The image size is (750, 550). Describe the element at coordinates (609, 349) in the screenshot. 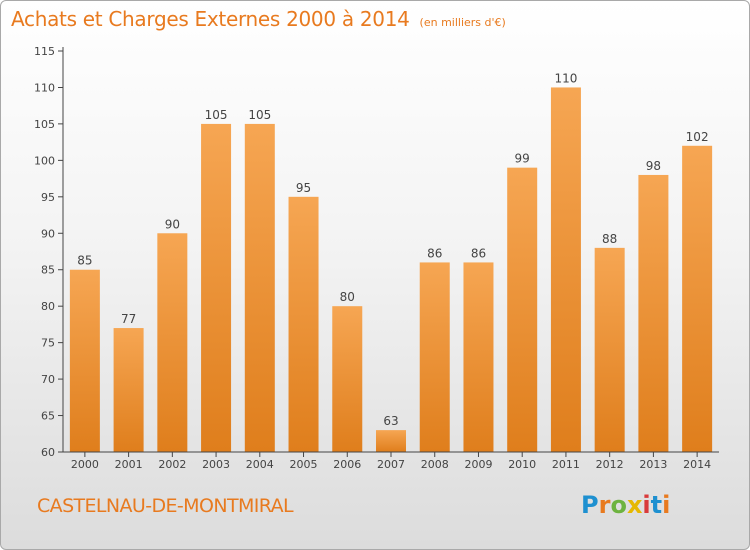

I see `bar-2012` at that location.